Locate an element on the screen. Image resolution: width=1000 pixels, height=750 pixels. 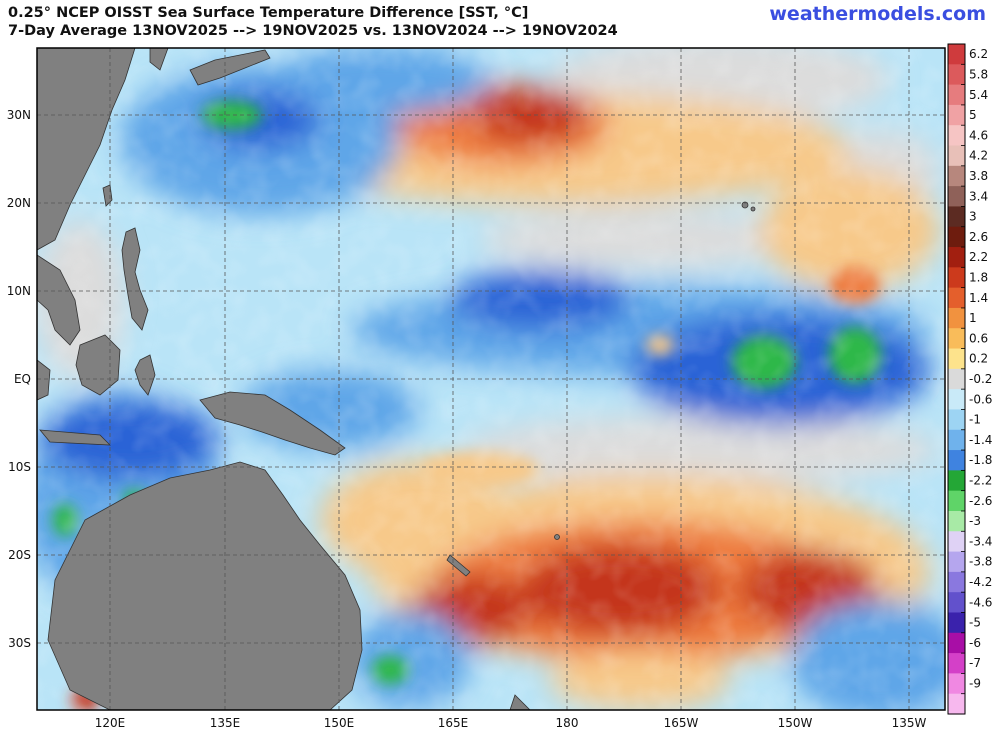
colorbar-label: -4.6 is located at coordinates (980, 602).